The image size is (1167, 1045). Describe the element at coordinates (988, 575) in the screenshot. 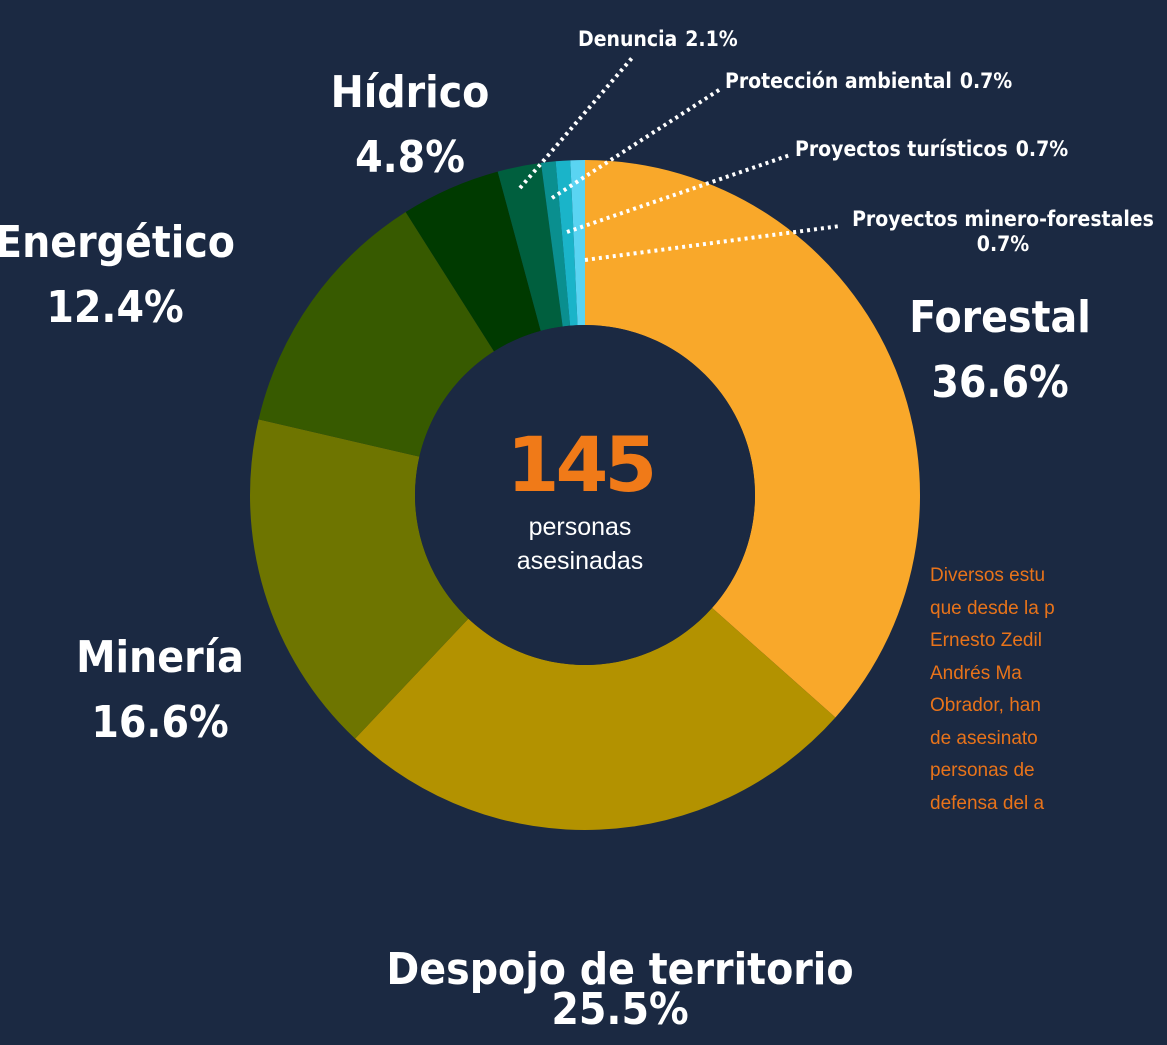

I see `side-text-line: Diversos estu` at that location.